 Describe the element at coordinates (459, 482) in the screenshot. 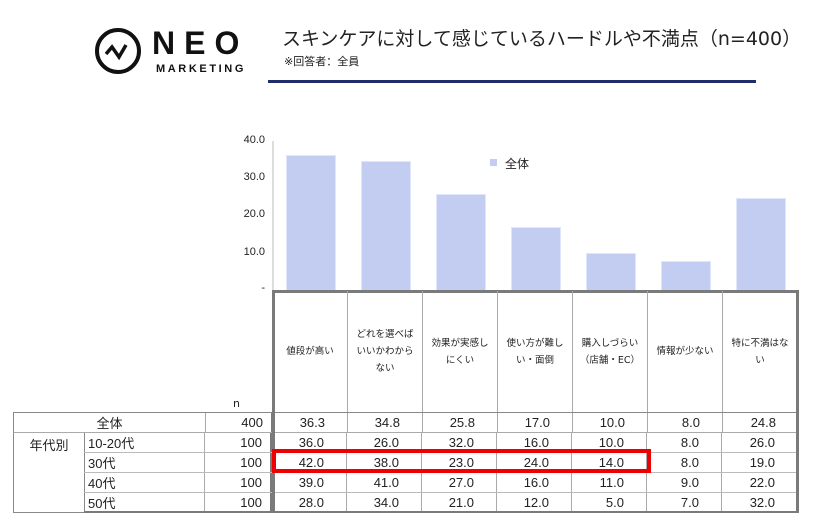

I see `cell-value: 27.0` at that location.